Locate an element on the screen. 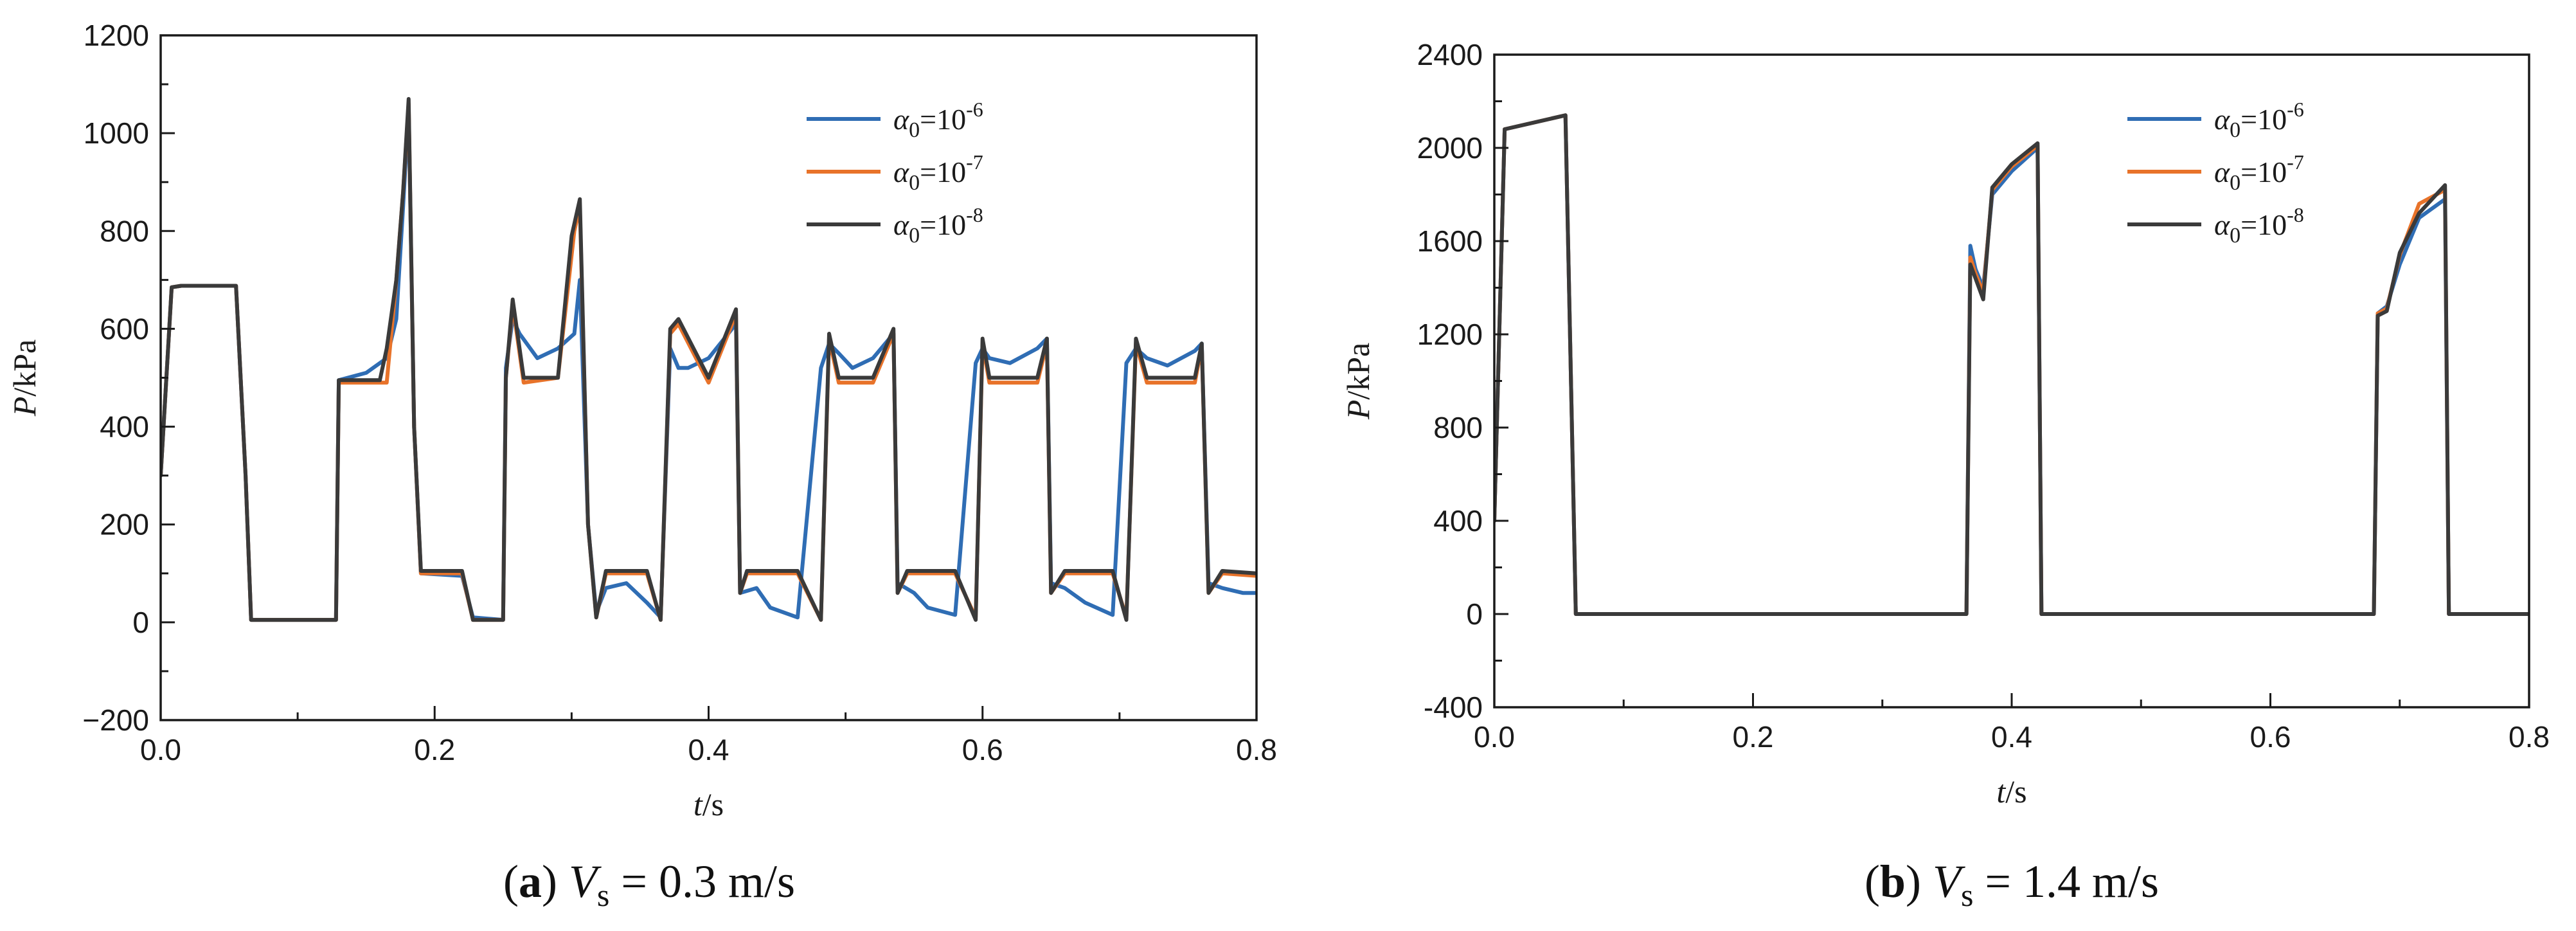 The height and width of the screenshot is (931, 2576). y-tick-label: 200 is located at coordinates (124, 524).